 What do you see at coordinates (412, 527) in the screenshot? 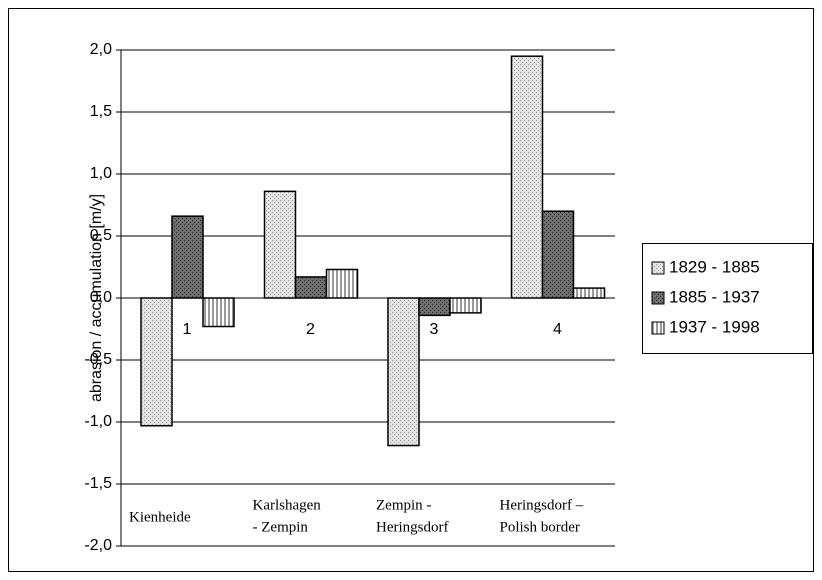
I see `category-name: Heringsdorf` at bounding box center [412, 527].